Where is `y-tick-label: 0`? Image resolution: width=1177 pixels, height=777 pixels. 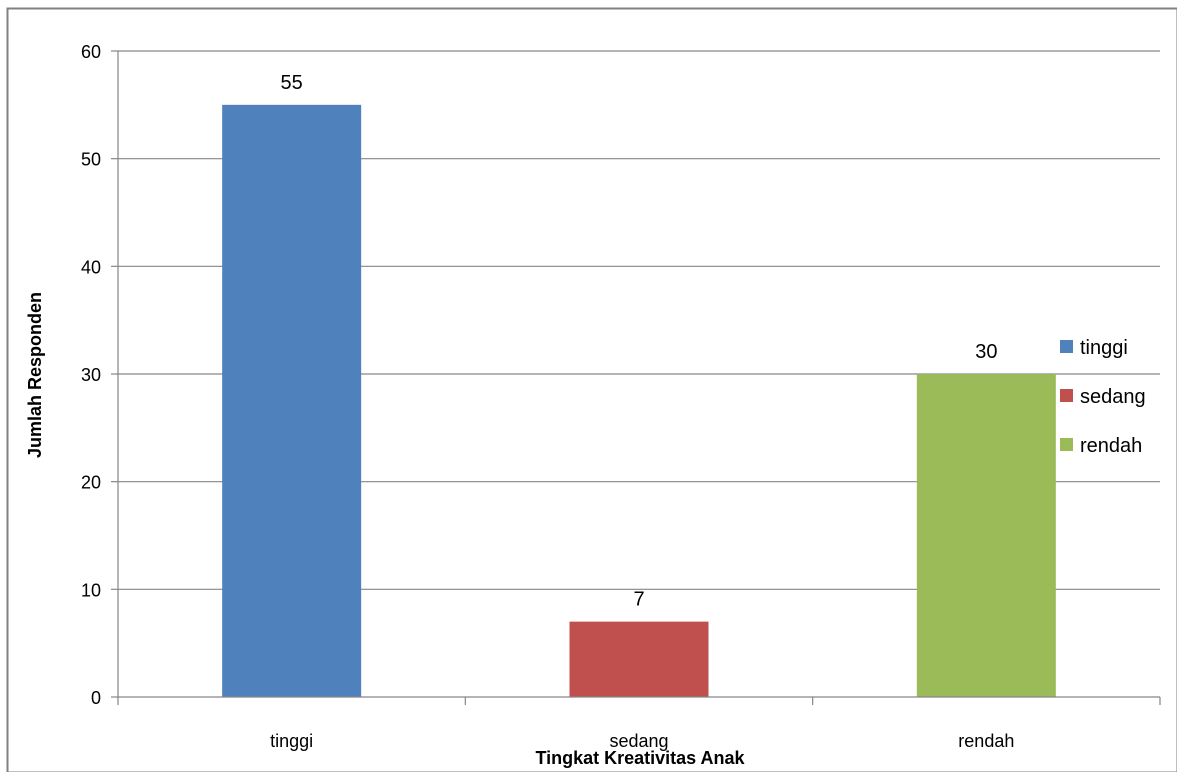
y-tick-label: 0 is located at coordinates (96, 698).